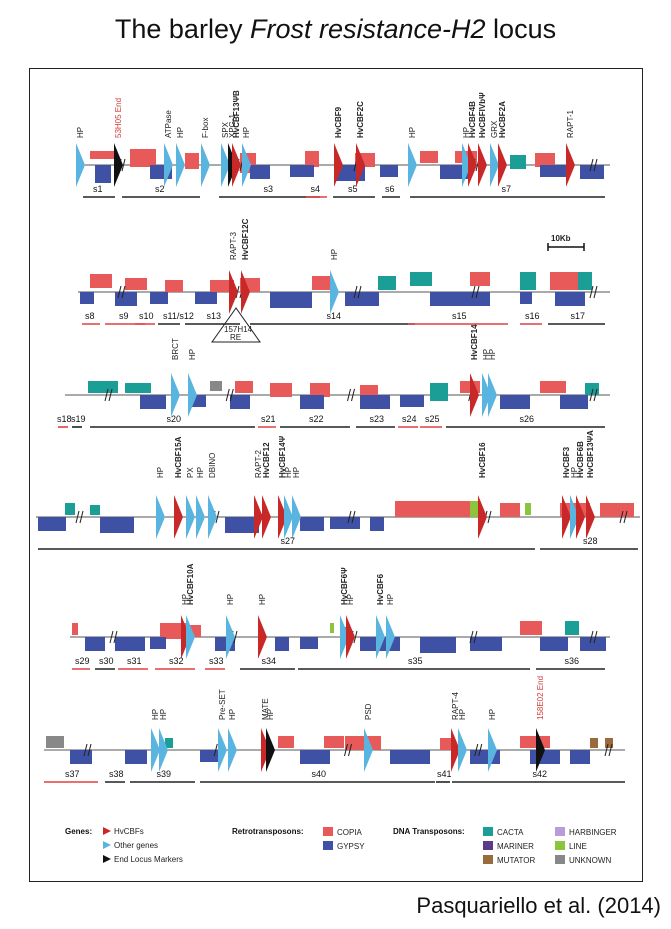 Image resolution: width=671 pixels, height=929 pixels. What do you see at coordinates (236, 325) in the screenshot?
I see `callout-triangle` at bounding box center [236, 325].